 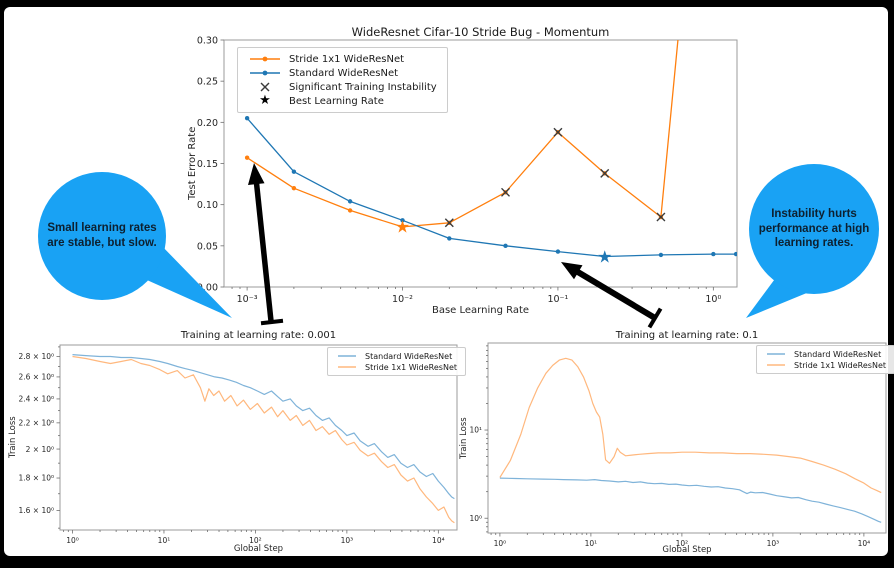 What do you see at coordinates (36, 478) in the screenshot?
I see `svg-text: 1.8 × 10⁰` at bounding box center [36, 478].